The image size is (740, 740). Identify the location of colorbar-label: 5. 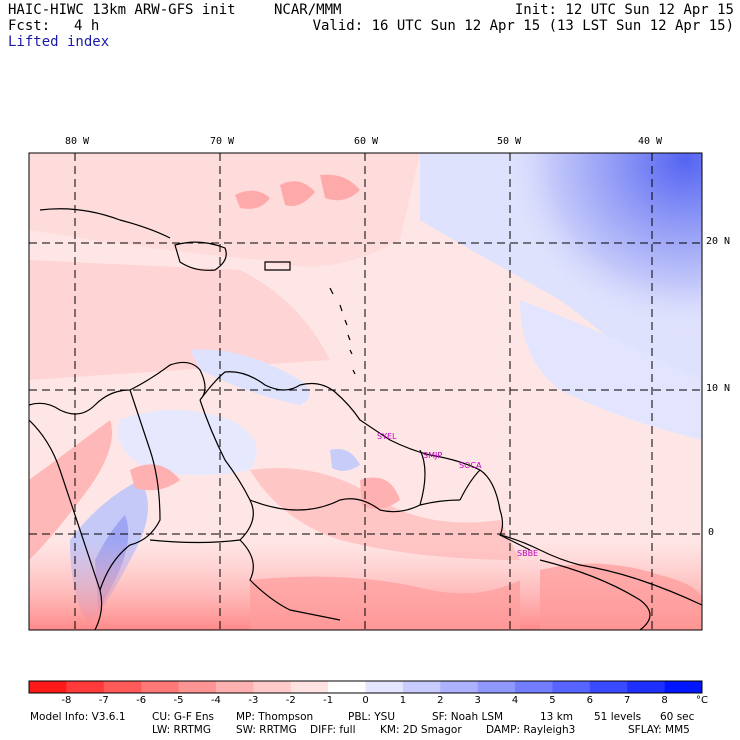
(552, 700).